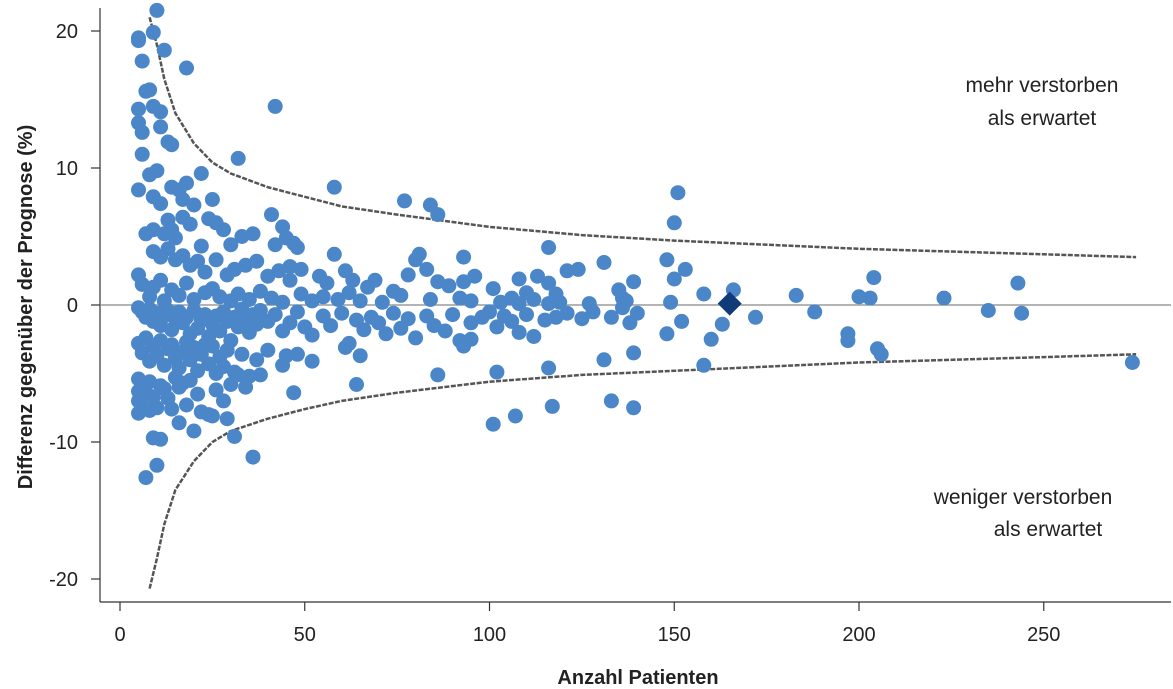 This screenshot has height=689, width=1173. I want to click on y-axis-title: Differenz gegenüber der Prognose (%), so click(26, 307).